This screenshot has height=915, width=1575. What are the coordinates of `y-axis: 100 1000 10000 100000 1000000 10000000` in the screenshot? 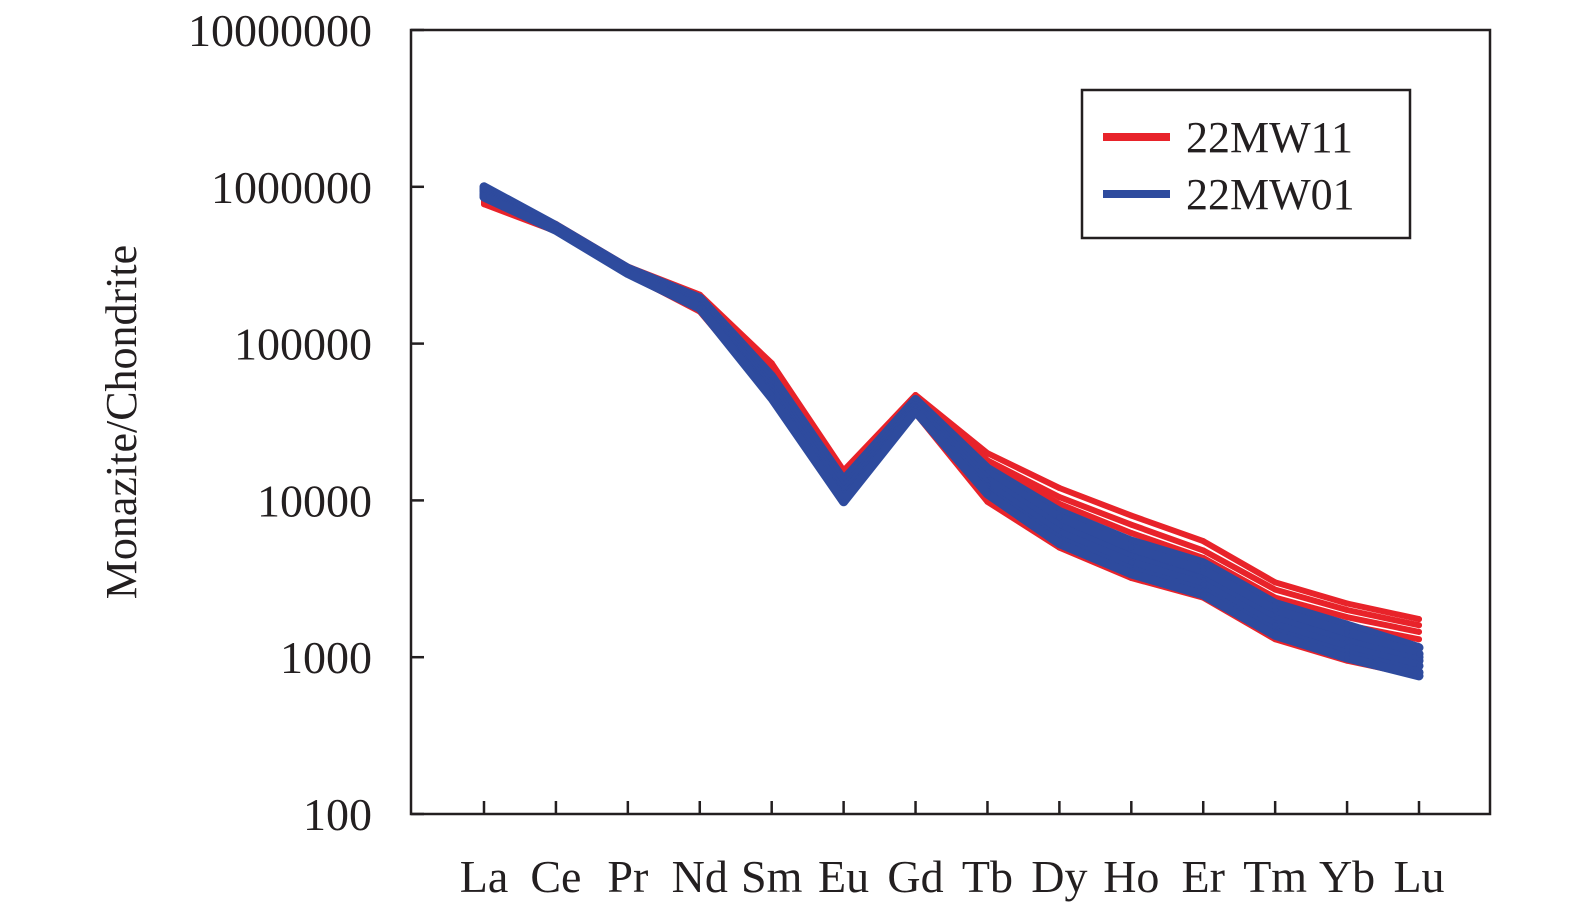 It's located at (306, 422).